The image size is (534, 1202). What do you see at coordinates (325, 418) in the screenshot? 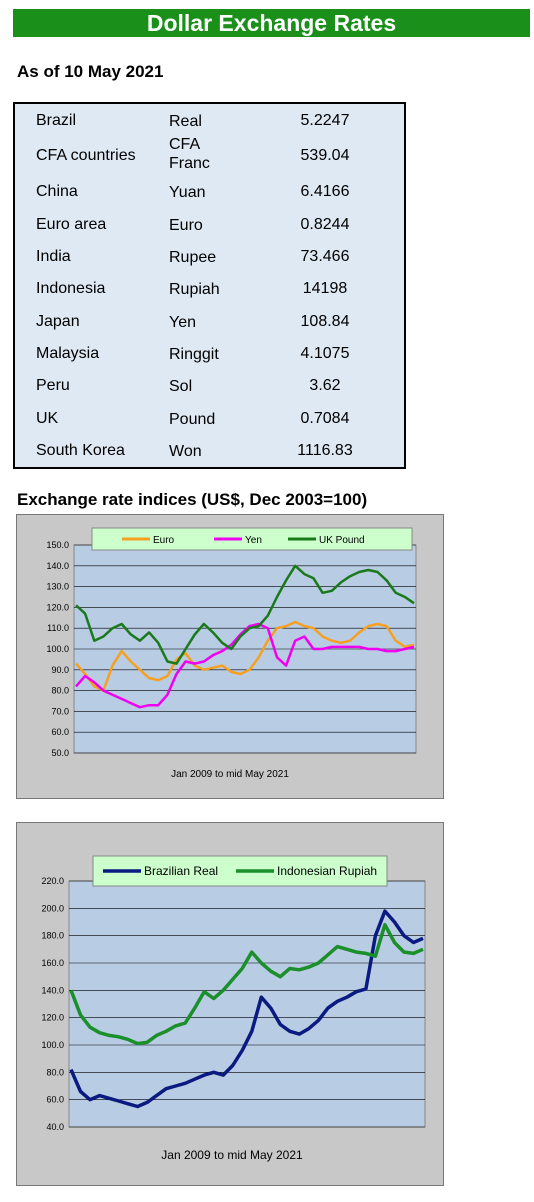
I see `rate-value: 0.7084` at bounding box center [325, 418].